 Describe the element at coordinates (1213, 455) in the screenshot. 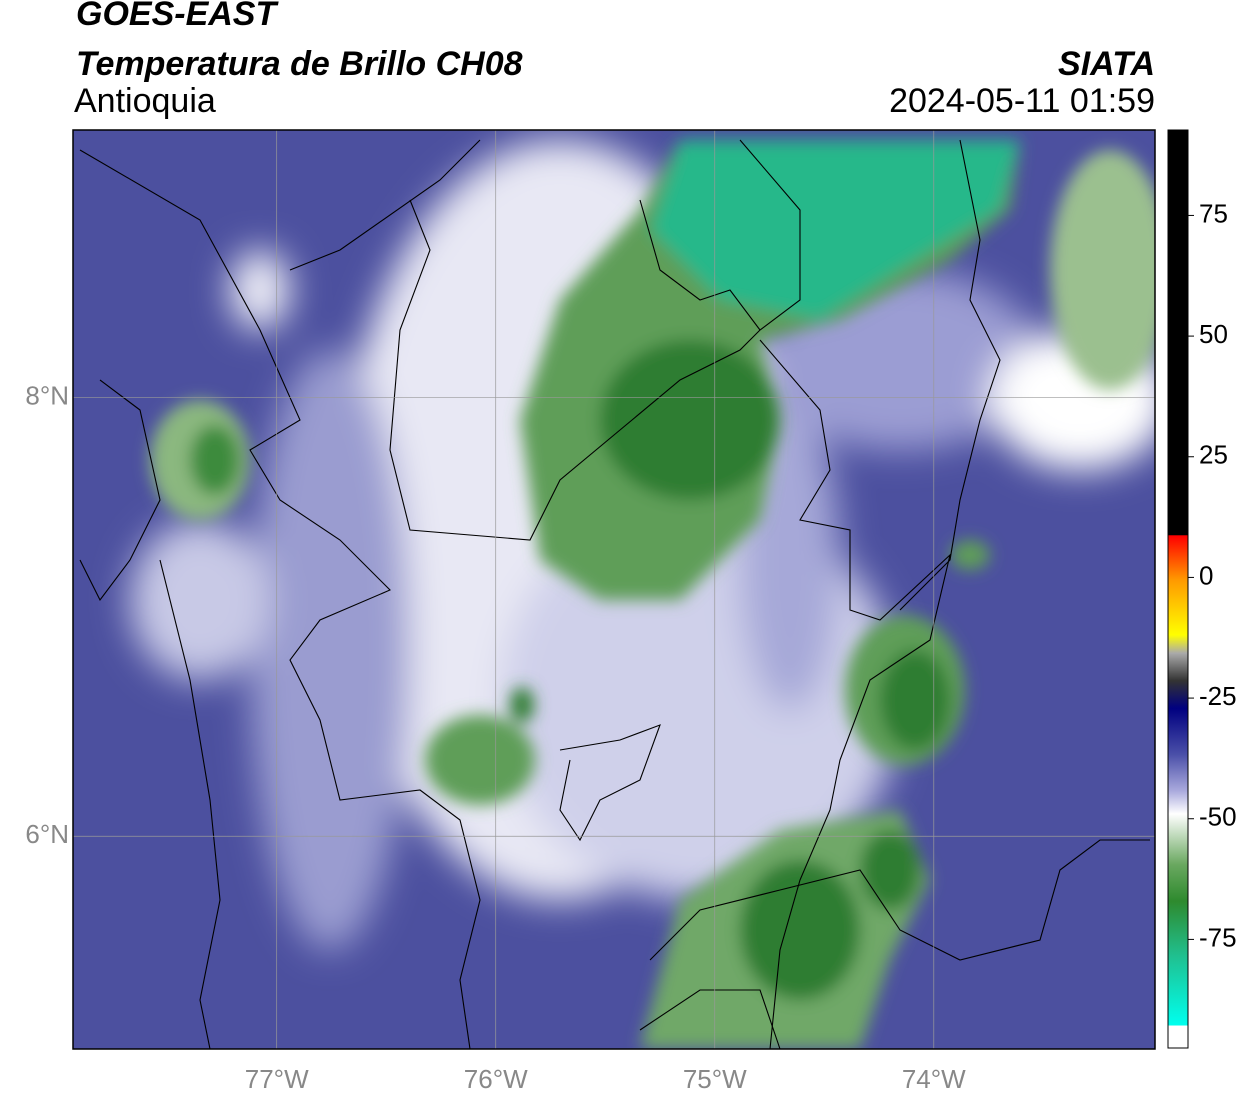

I see `colorbar-tick-label: 25` at that location.